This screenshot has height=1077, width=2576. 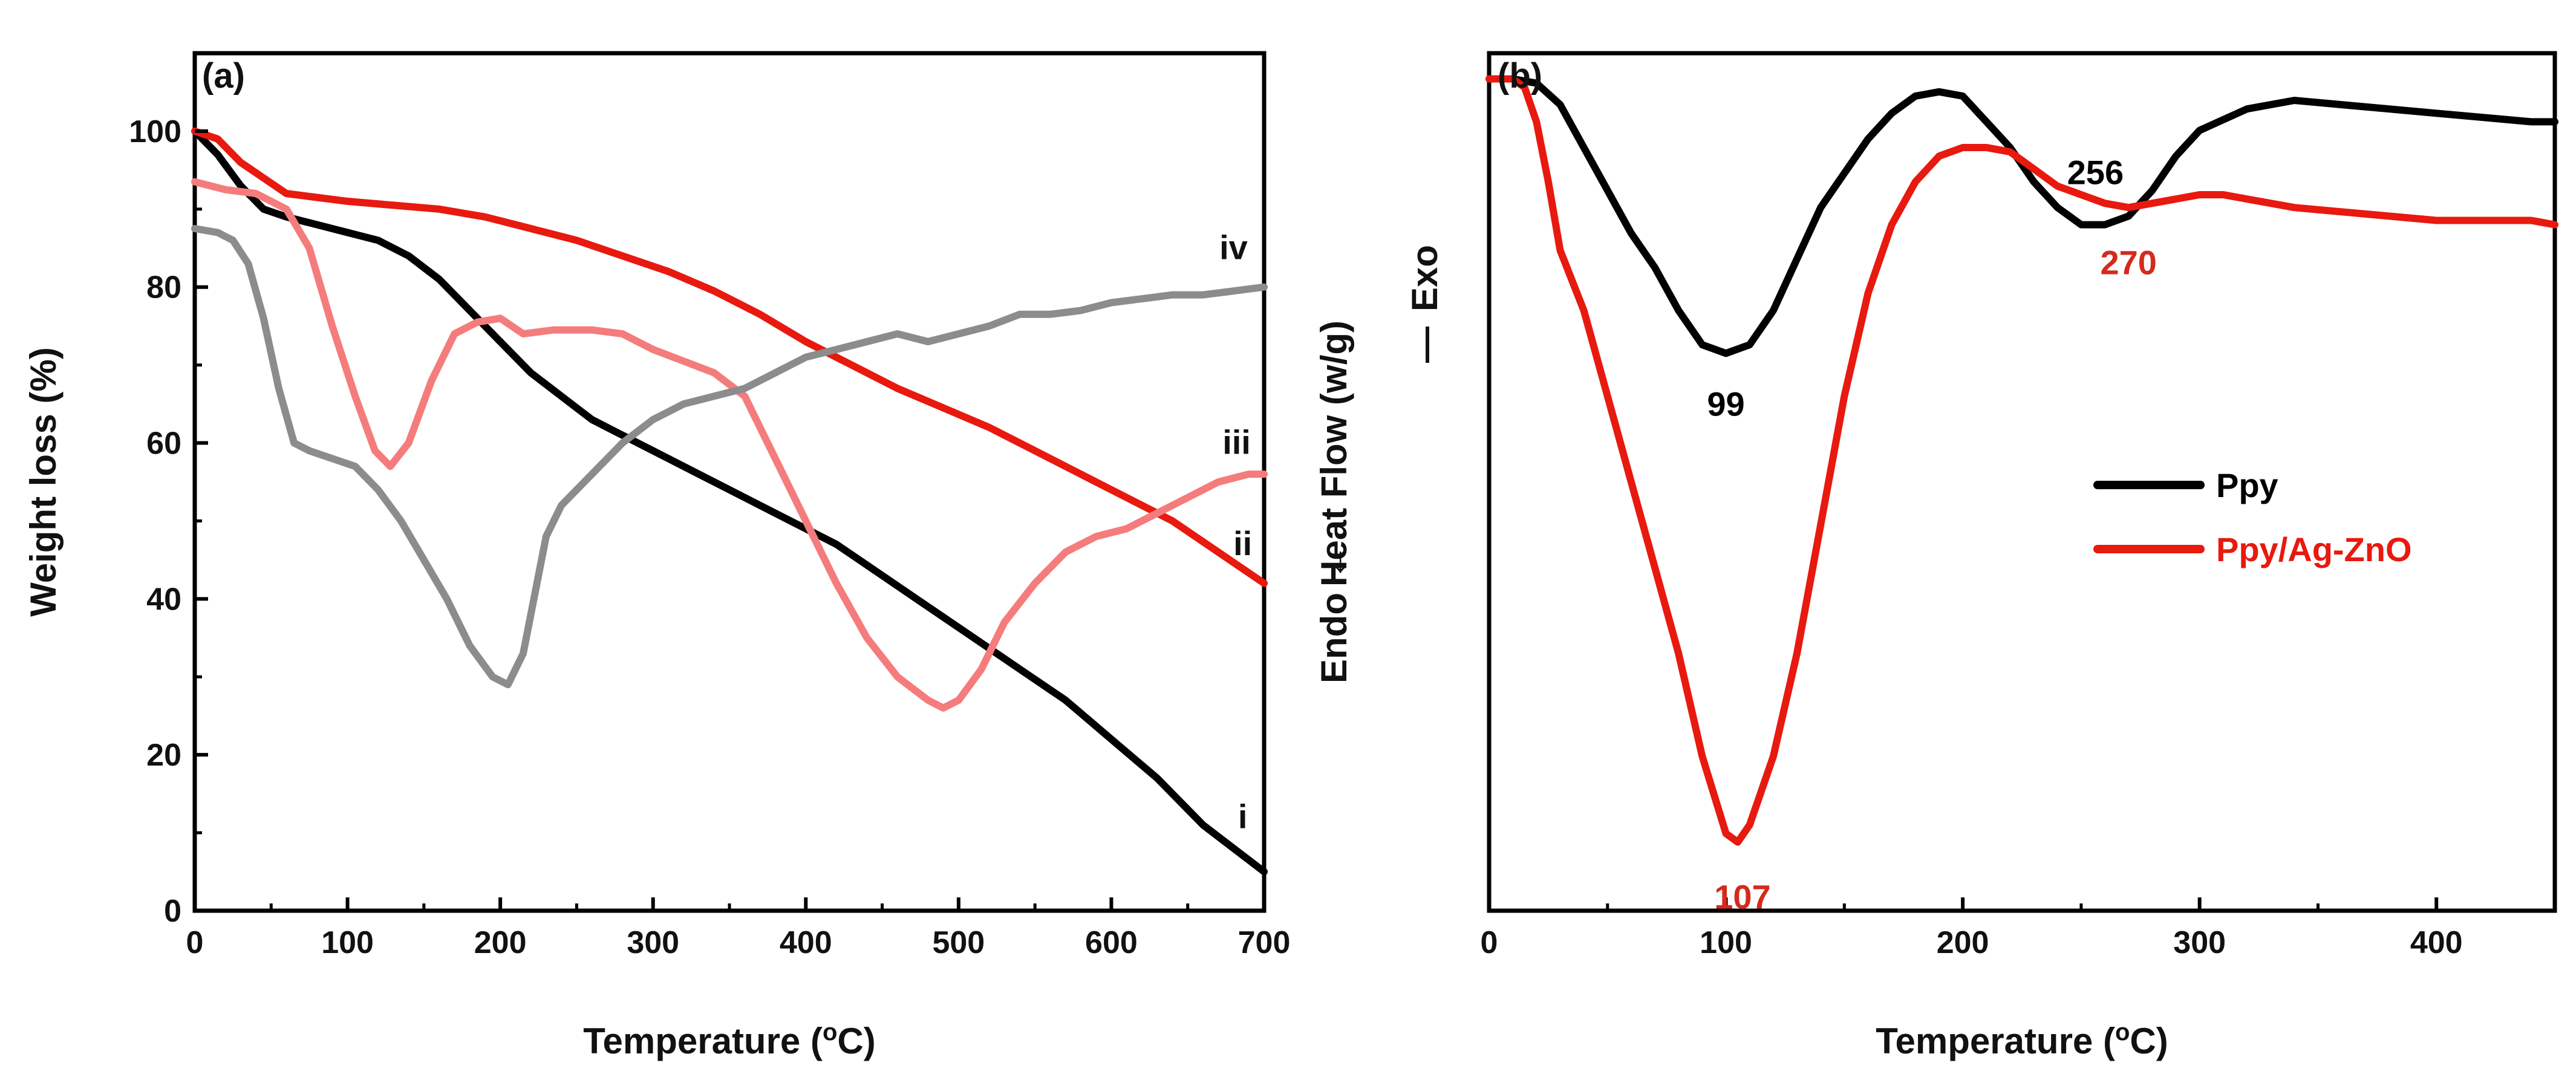 I want to click on panel-a-y-axis-title: Weight loss (%), so click(x=43, y=482).